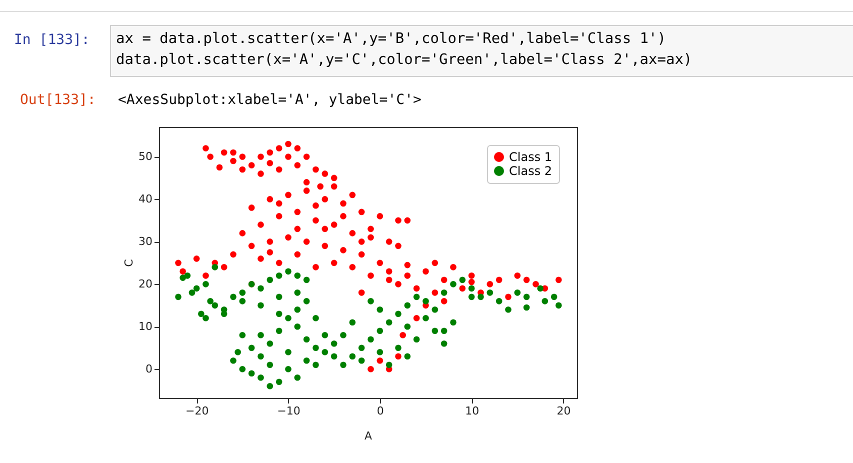 Image resolution: width=853 pixels, height=463 pixels. What do you see at coordinates (530, 171) in the screenshot?
I see `legend-label: Class 2` at bounding box center [530, 171].